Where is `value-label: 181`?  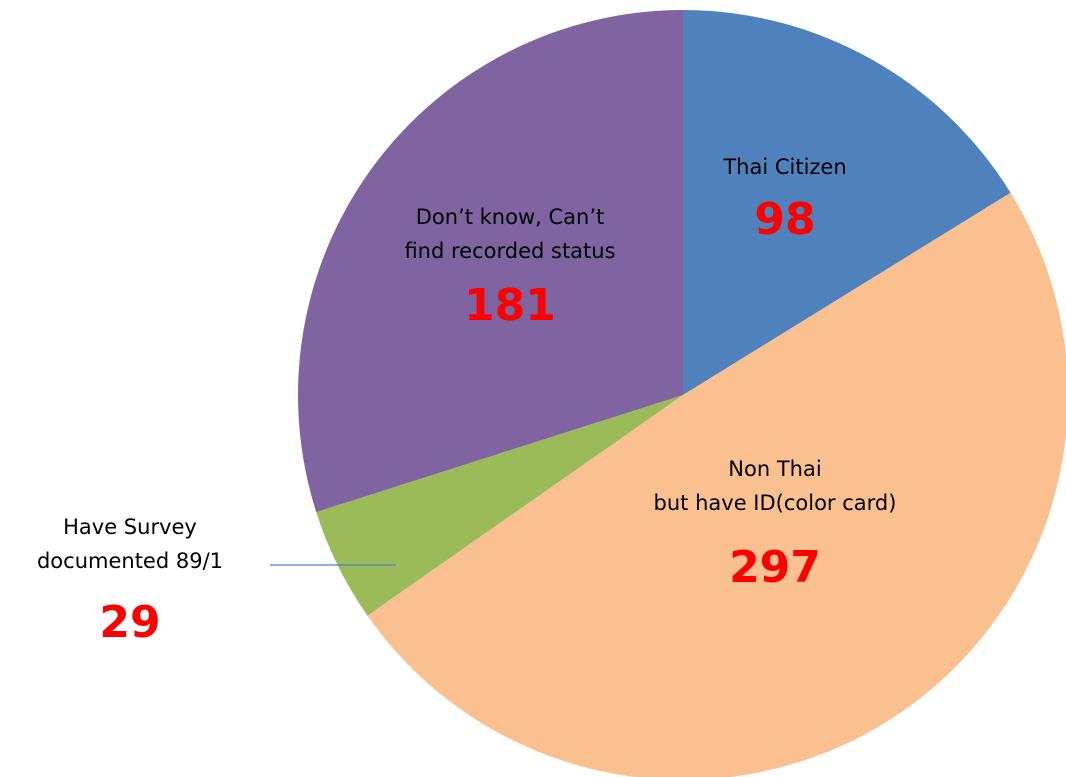
value-label: 181 is located at coordinates (510, 305).